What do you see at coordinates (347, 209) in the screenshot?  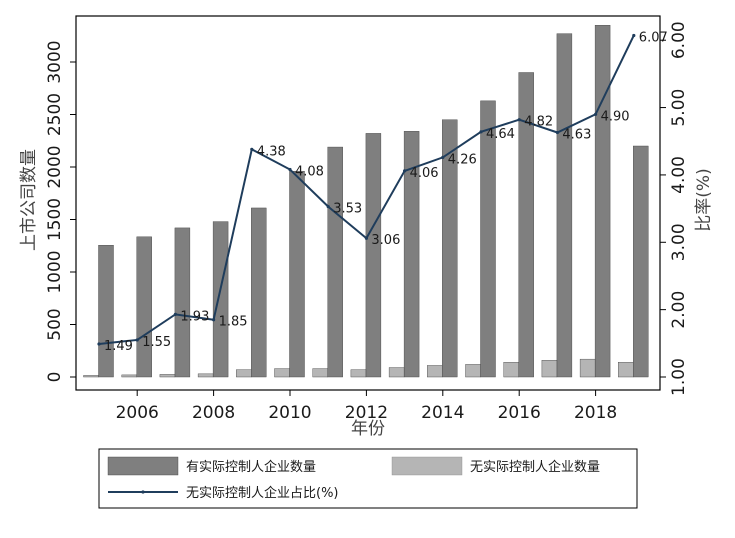 I see `ratio-label-2011: 3.53` at bounding box center [347, 209].